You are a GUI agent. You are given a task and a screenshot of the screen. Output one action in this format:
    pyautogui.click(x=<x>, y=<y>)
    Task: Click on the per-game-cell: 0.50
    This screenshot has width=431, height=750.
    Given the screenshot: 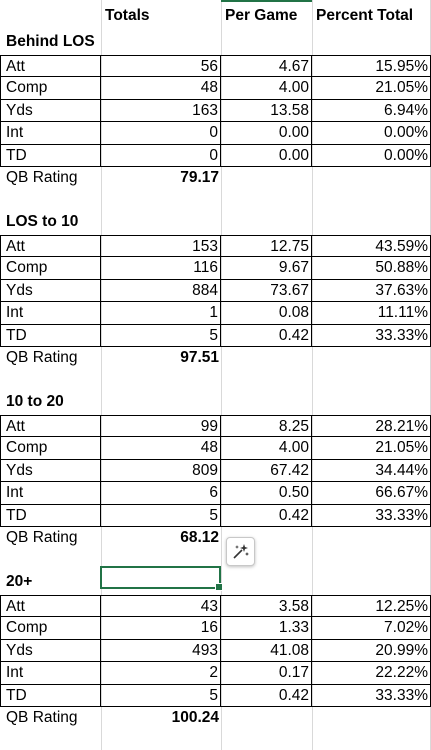 What is the action you would take?
    pyautogui.click(x=266, y=493)
    